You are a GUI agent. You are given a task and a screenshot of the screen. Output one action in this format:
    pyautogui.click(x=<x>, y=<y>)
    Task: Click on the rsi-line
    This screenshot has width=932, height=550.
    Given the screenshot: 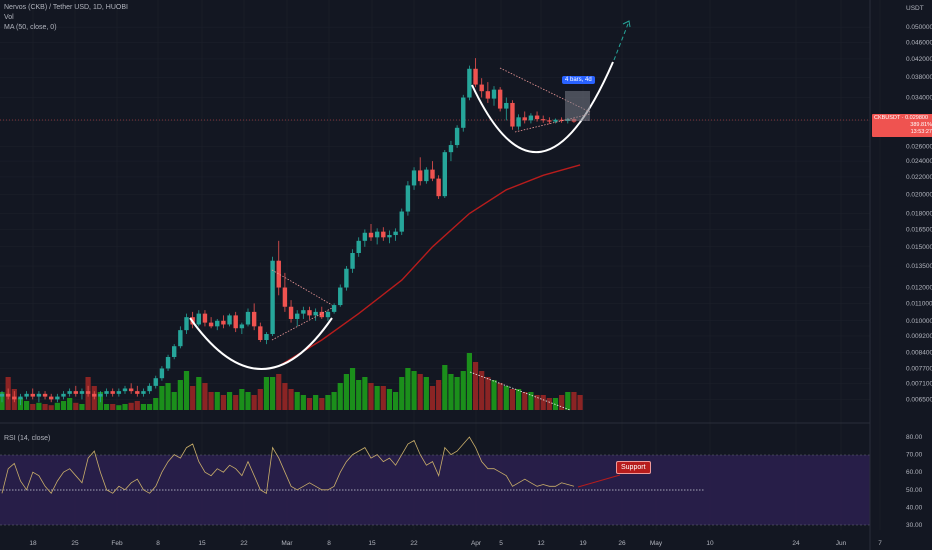 What is the action you would take?
    pyautogui.click(x=288, y=465)
    